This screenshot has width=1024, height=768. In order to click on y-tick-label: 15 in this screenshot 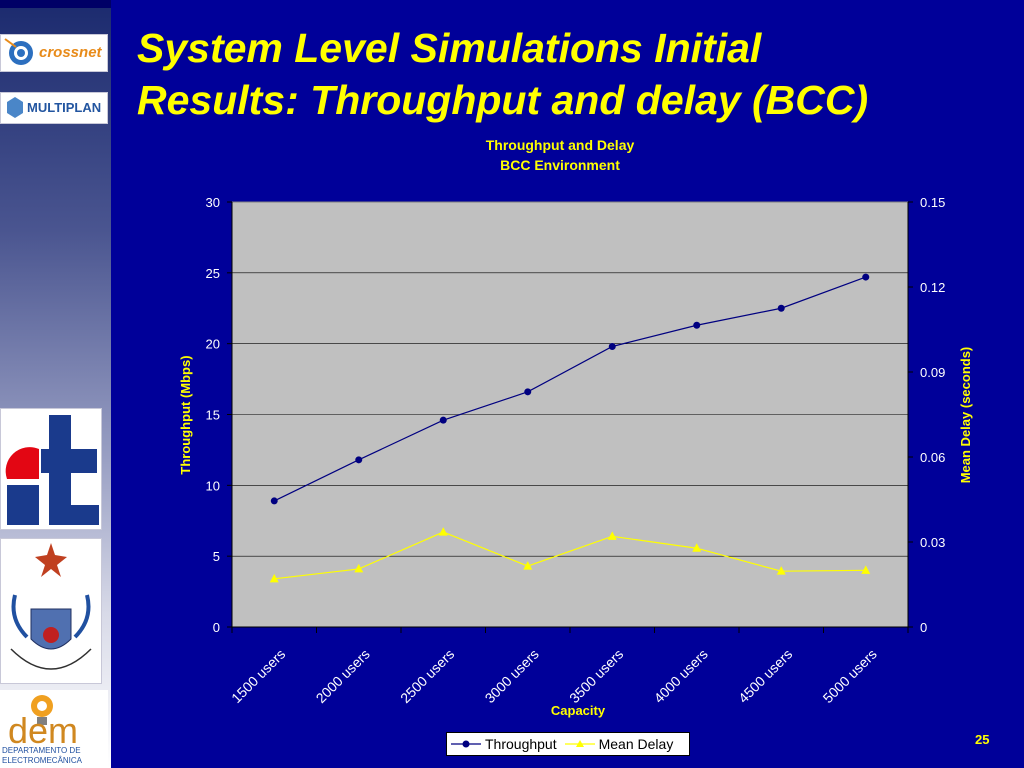, I will do `click(213, 415)`.